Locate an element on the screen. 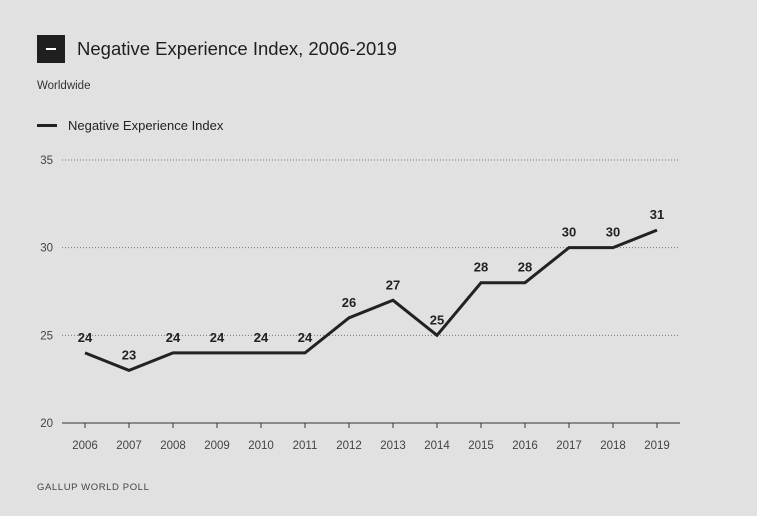 Image resolution: width=757 pixels, height=516 pixels. legend-swatch is located at coordinates (47, 125).